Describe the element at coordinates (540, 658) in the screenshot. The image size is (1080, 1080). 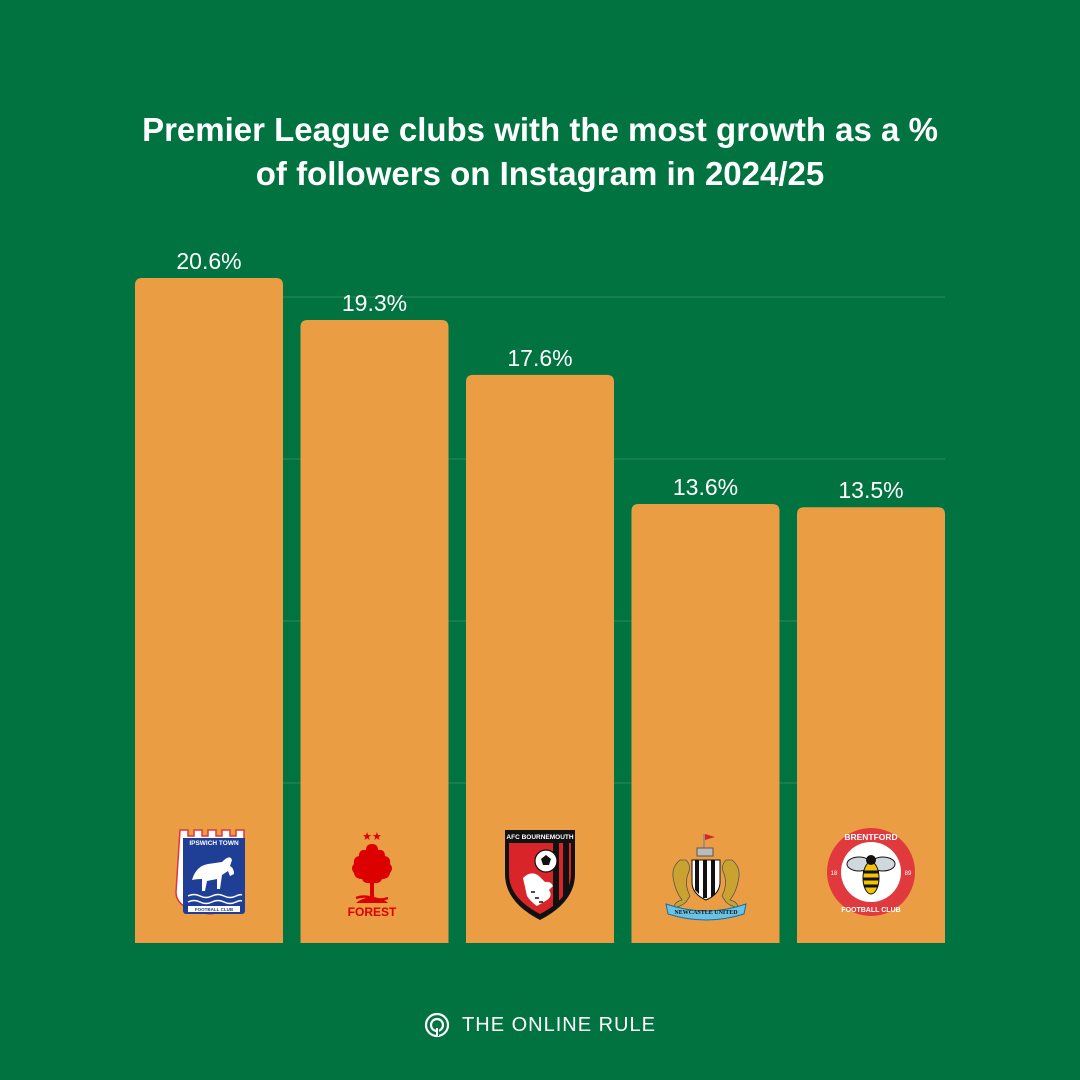
I see `bar-afc-bournemouth` at that location.